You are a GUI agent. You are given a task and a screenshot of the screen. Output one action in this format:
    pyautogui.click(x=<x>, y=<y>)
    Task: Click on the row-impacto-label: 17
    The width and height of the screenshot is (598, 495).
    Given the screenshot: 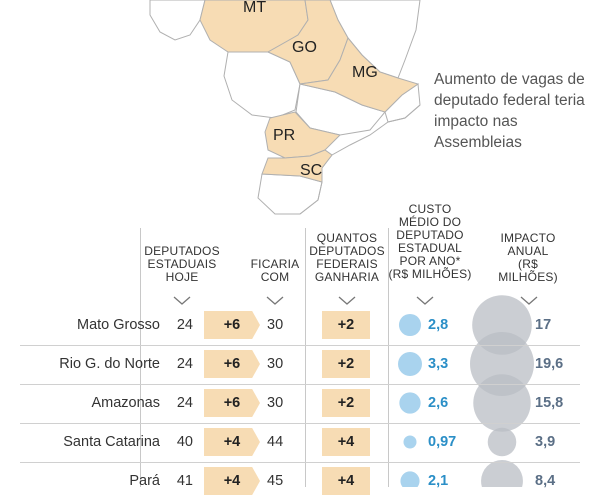 What is the action you would take?
    pyautogui.click(x=543, y=325)
    